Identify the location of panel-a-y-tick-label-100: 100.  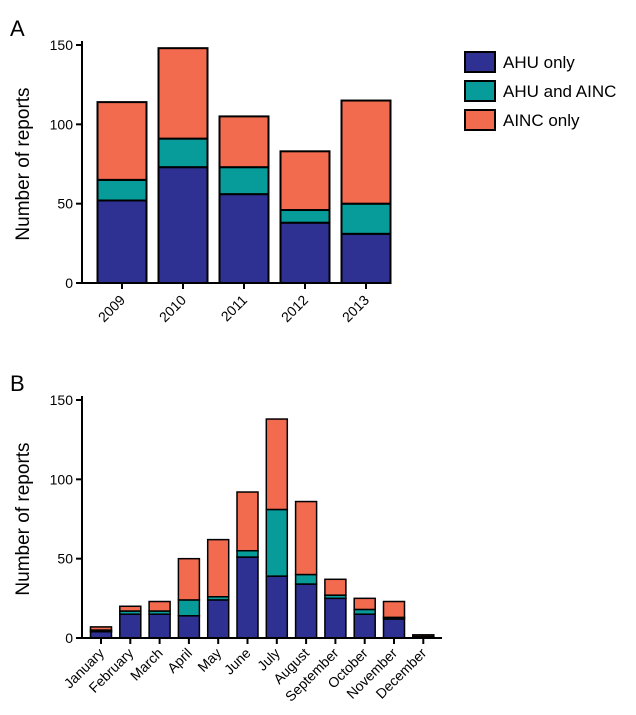
(62, 124).